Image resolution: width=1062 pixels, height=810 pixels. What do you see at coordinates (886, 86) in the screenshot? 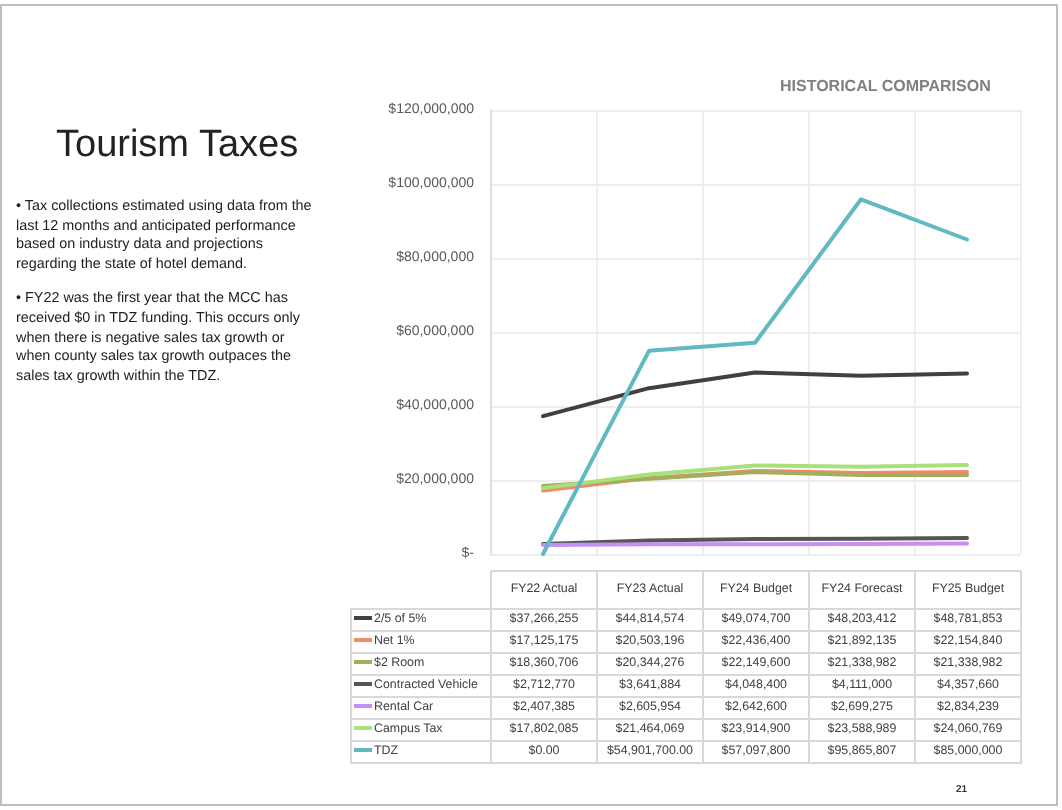
I see `chart-title: HISTORICAL COMPARISON` at bounding box center [886, 86].